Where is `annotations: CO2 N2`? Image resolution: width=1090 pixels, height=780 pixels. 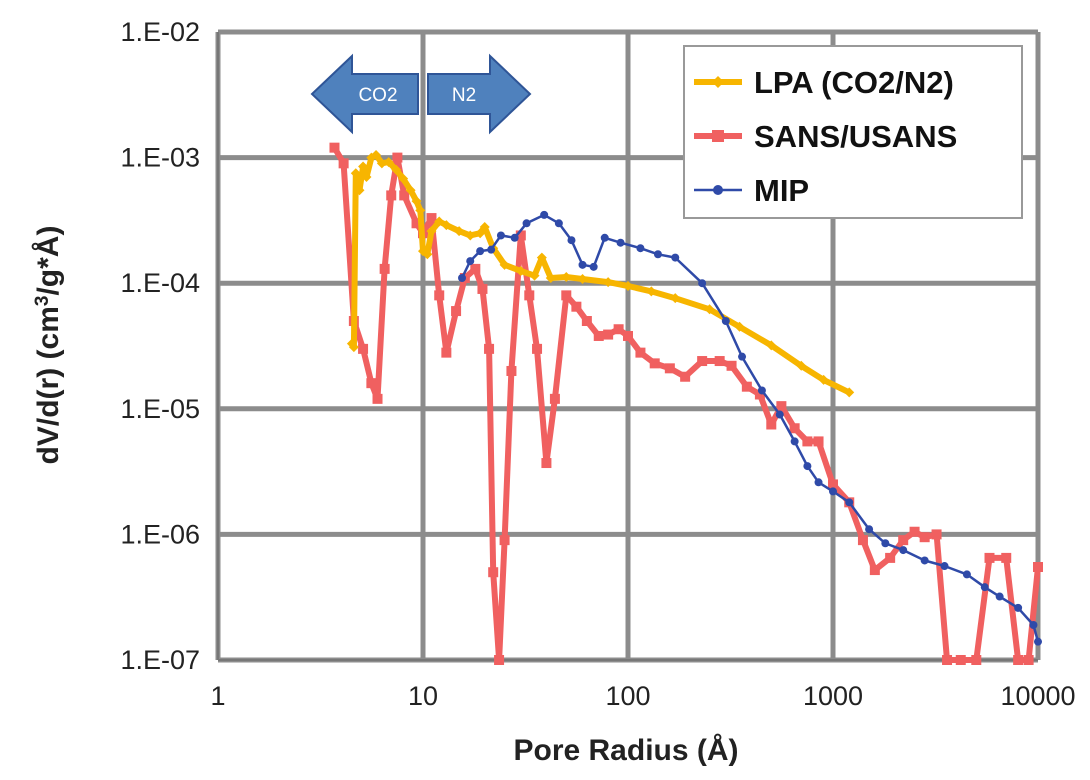
annotations: CO2 N2 is located at coordinates (421, 94).